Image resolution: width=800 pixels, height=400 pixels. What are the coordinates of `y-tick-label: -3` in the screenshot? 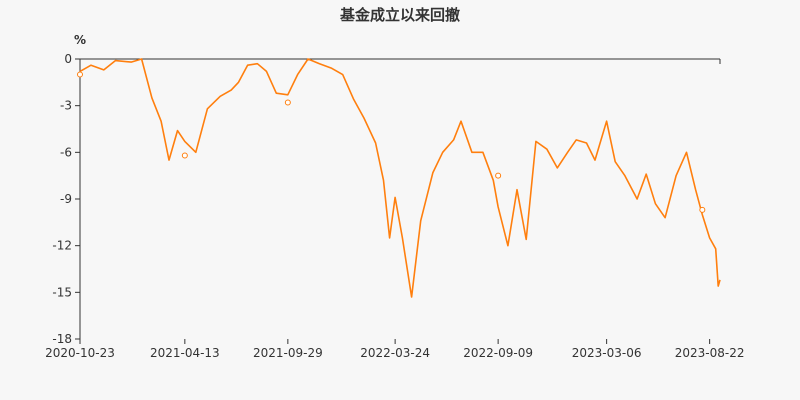 It's located at (66, 106).